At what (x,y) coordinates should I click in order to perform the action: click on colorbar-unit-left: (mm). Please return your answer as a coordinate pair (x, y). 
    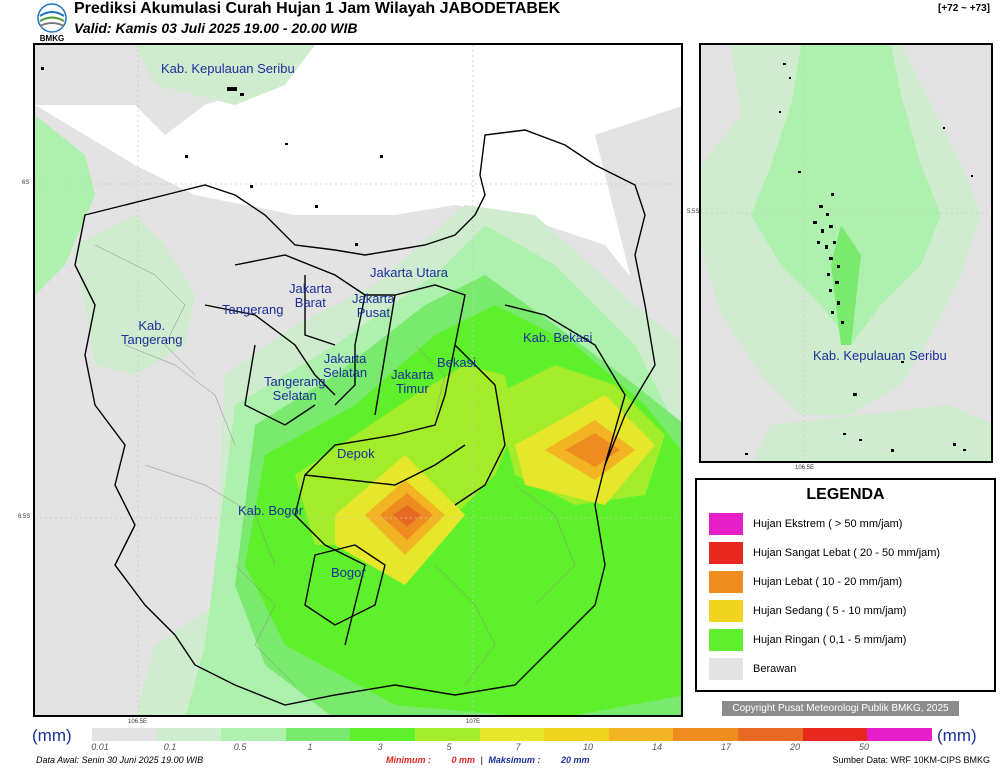
    Looking at the image, I should click on (52, 735).